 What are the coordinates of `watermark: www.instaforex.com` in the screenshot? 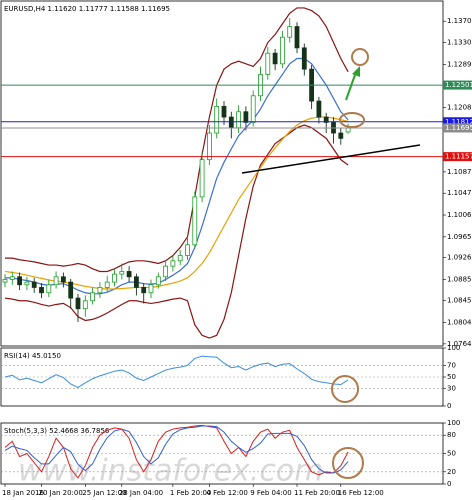 It's located at (170, 471).